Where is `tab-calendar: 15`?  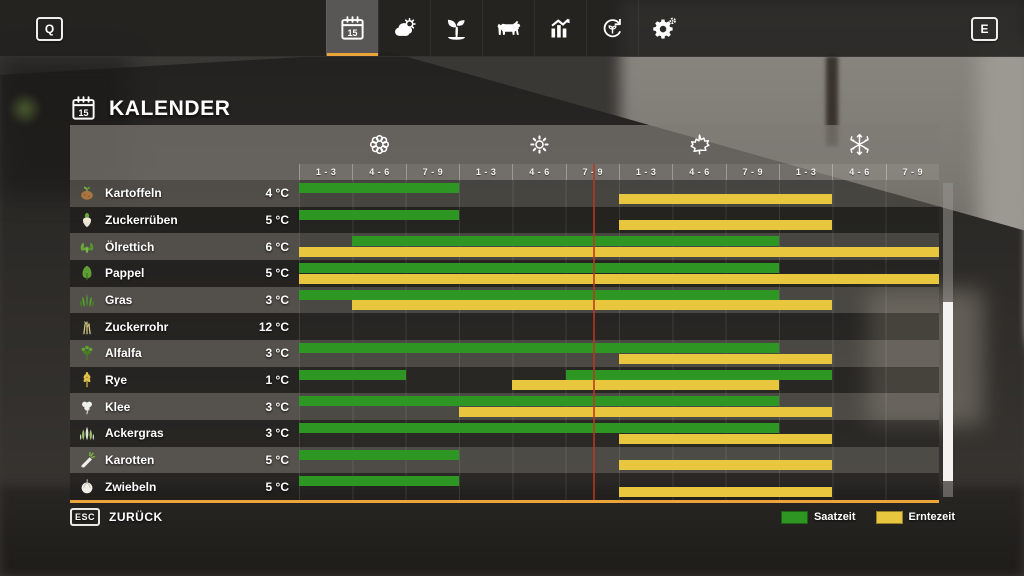
tab-calendar: 15 is located at coordinates (352, 28).